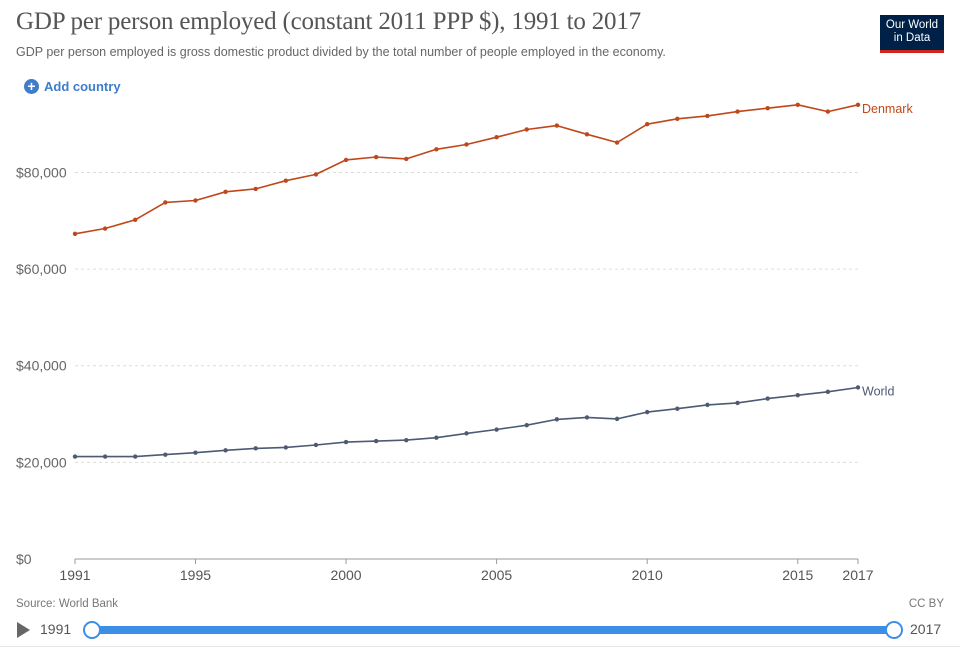 The height and width of the screenshot is (652, 960). What do you see at coordinates (56, 629) in the screenshot?
I see `timeline-start-year: 1991` at bounding box center [56, 629].